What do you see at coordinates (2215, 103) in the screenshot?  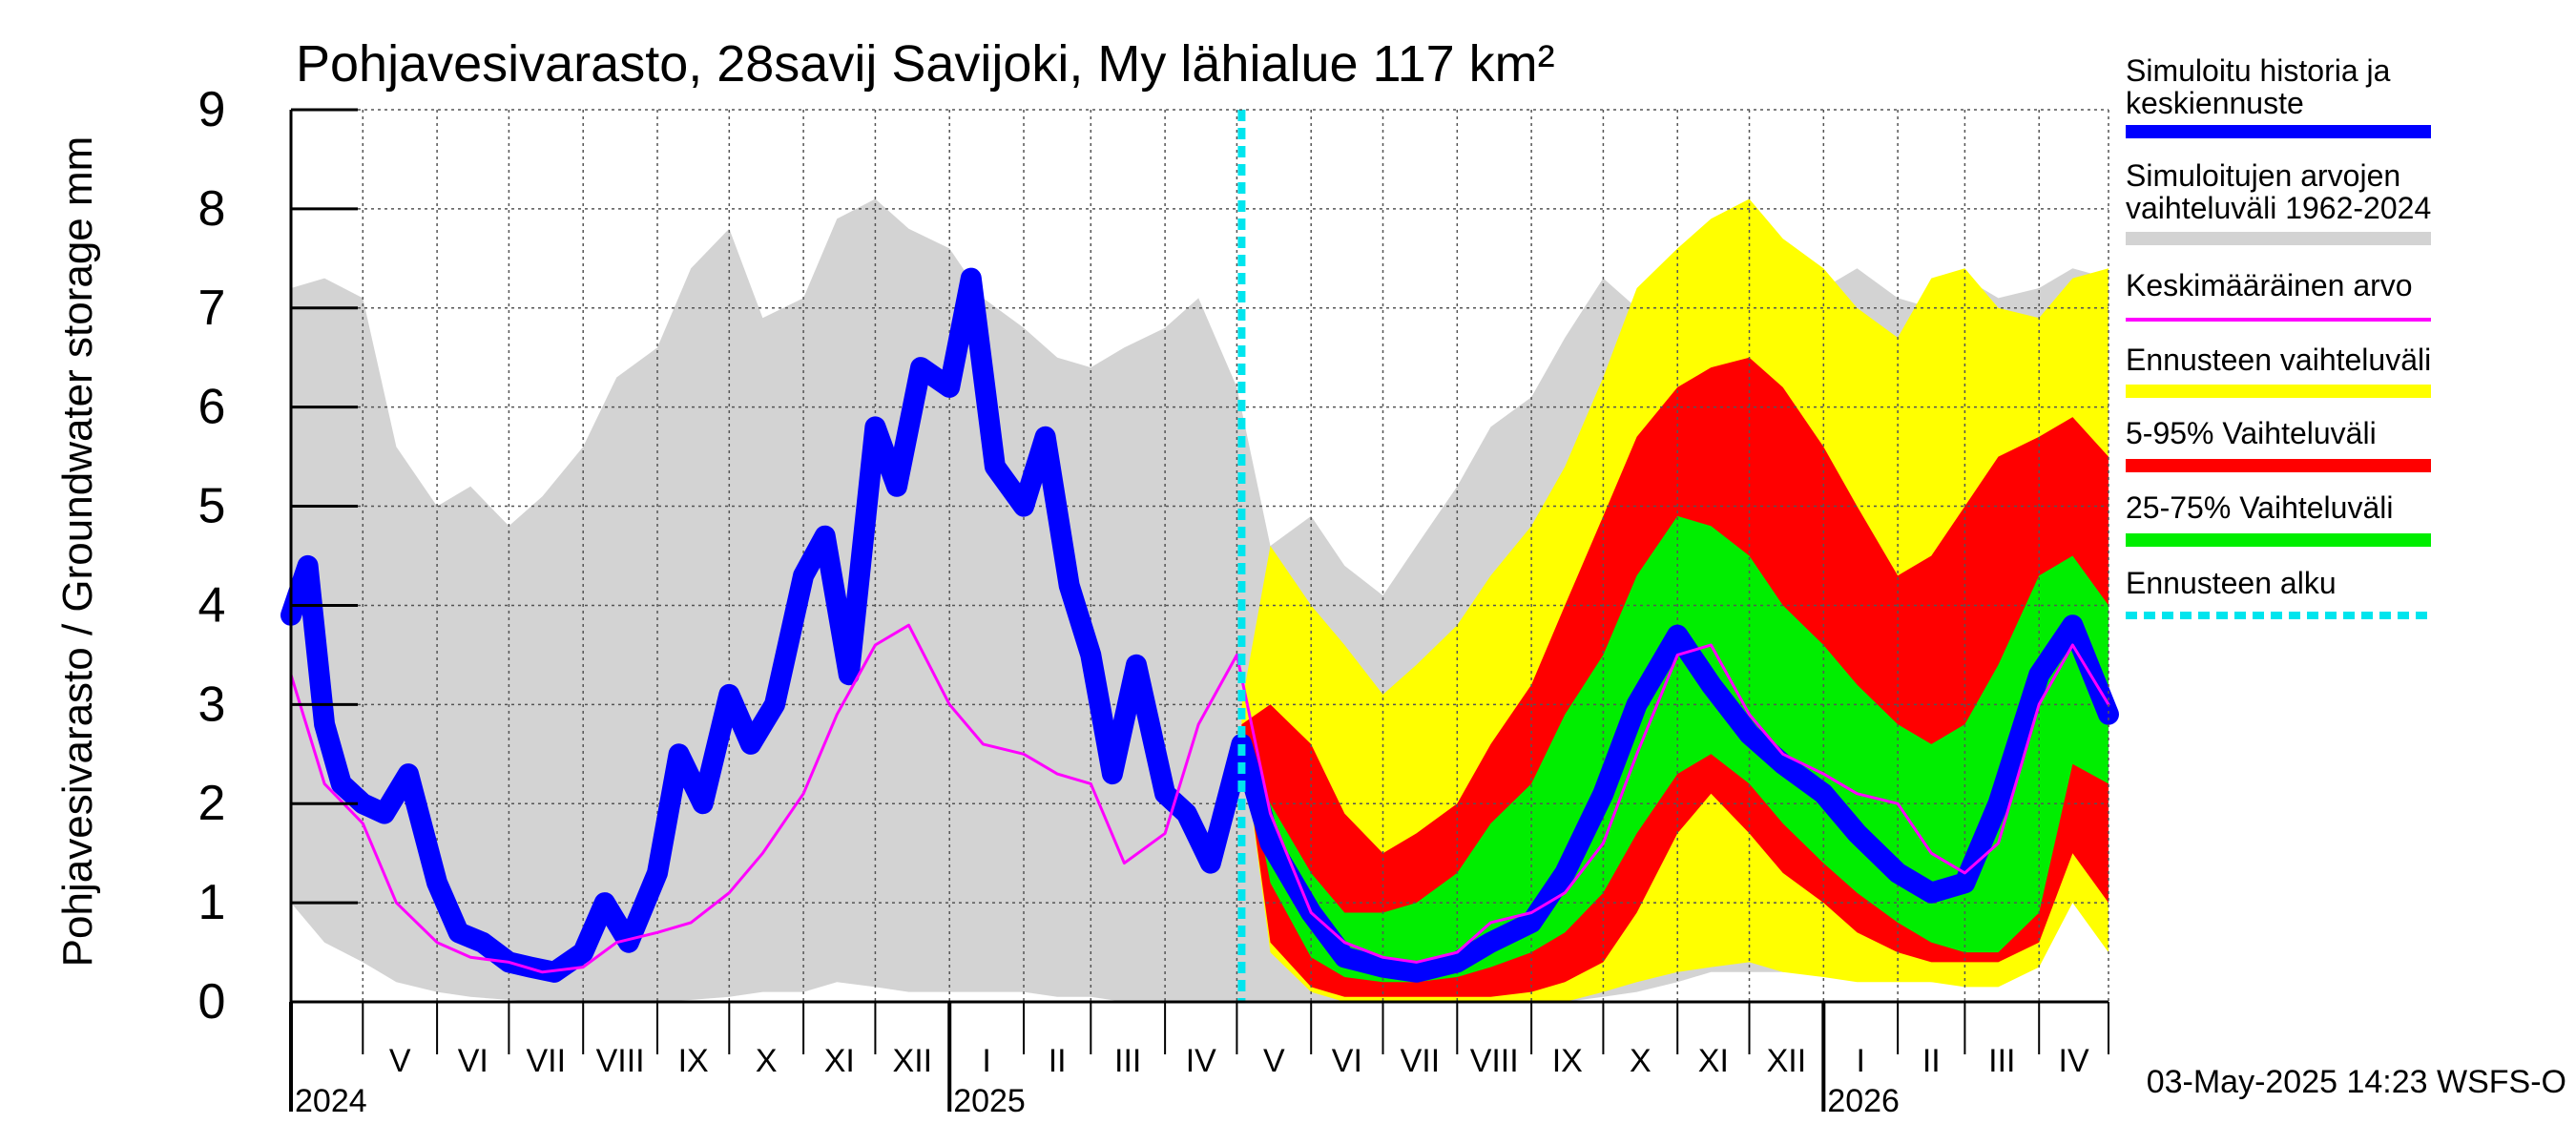 I see `legend-label: keskiennuste` at bounding box center [2215, 103].